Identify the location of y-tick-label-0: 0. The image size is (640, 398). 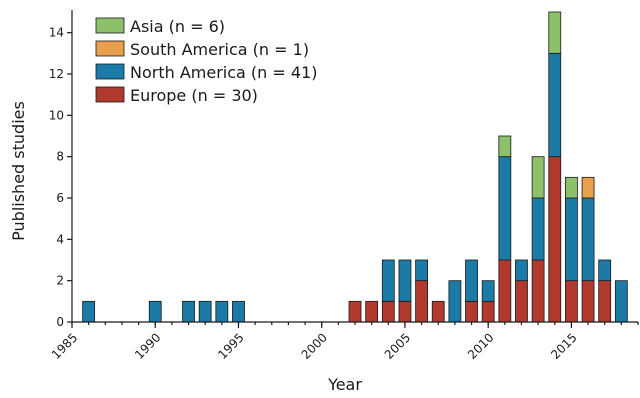
(60, 322).